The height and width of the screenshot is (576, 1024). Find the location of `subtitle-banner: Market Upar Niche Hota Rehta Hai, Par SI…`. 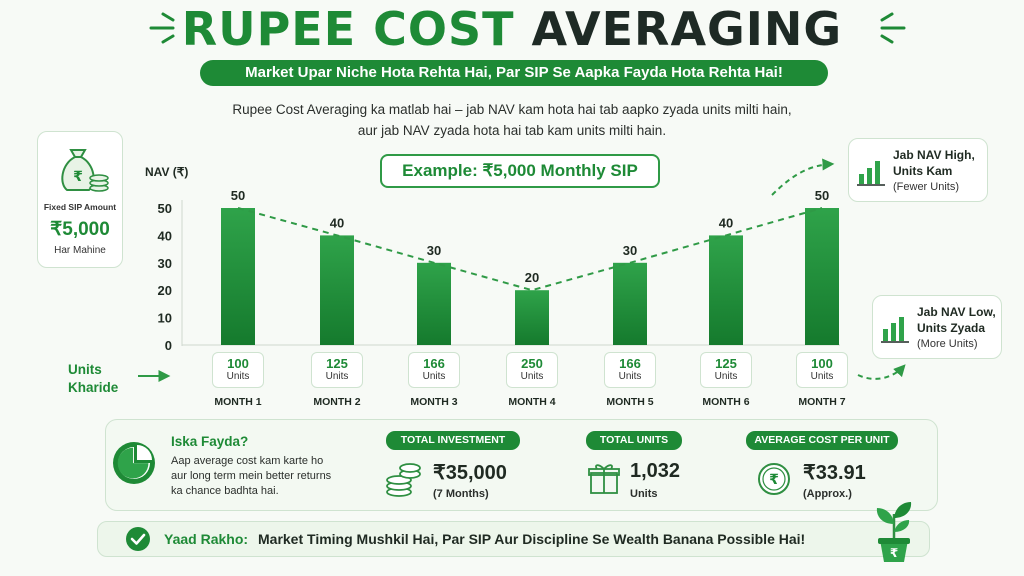

subtitle-banner: Market Upar Niche Hota Rehta Hai, Par SI… is located at coordinates (514, 73).